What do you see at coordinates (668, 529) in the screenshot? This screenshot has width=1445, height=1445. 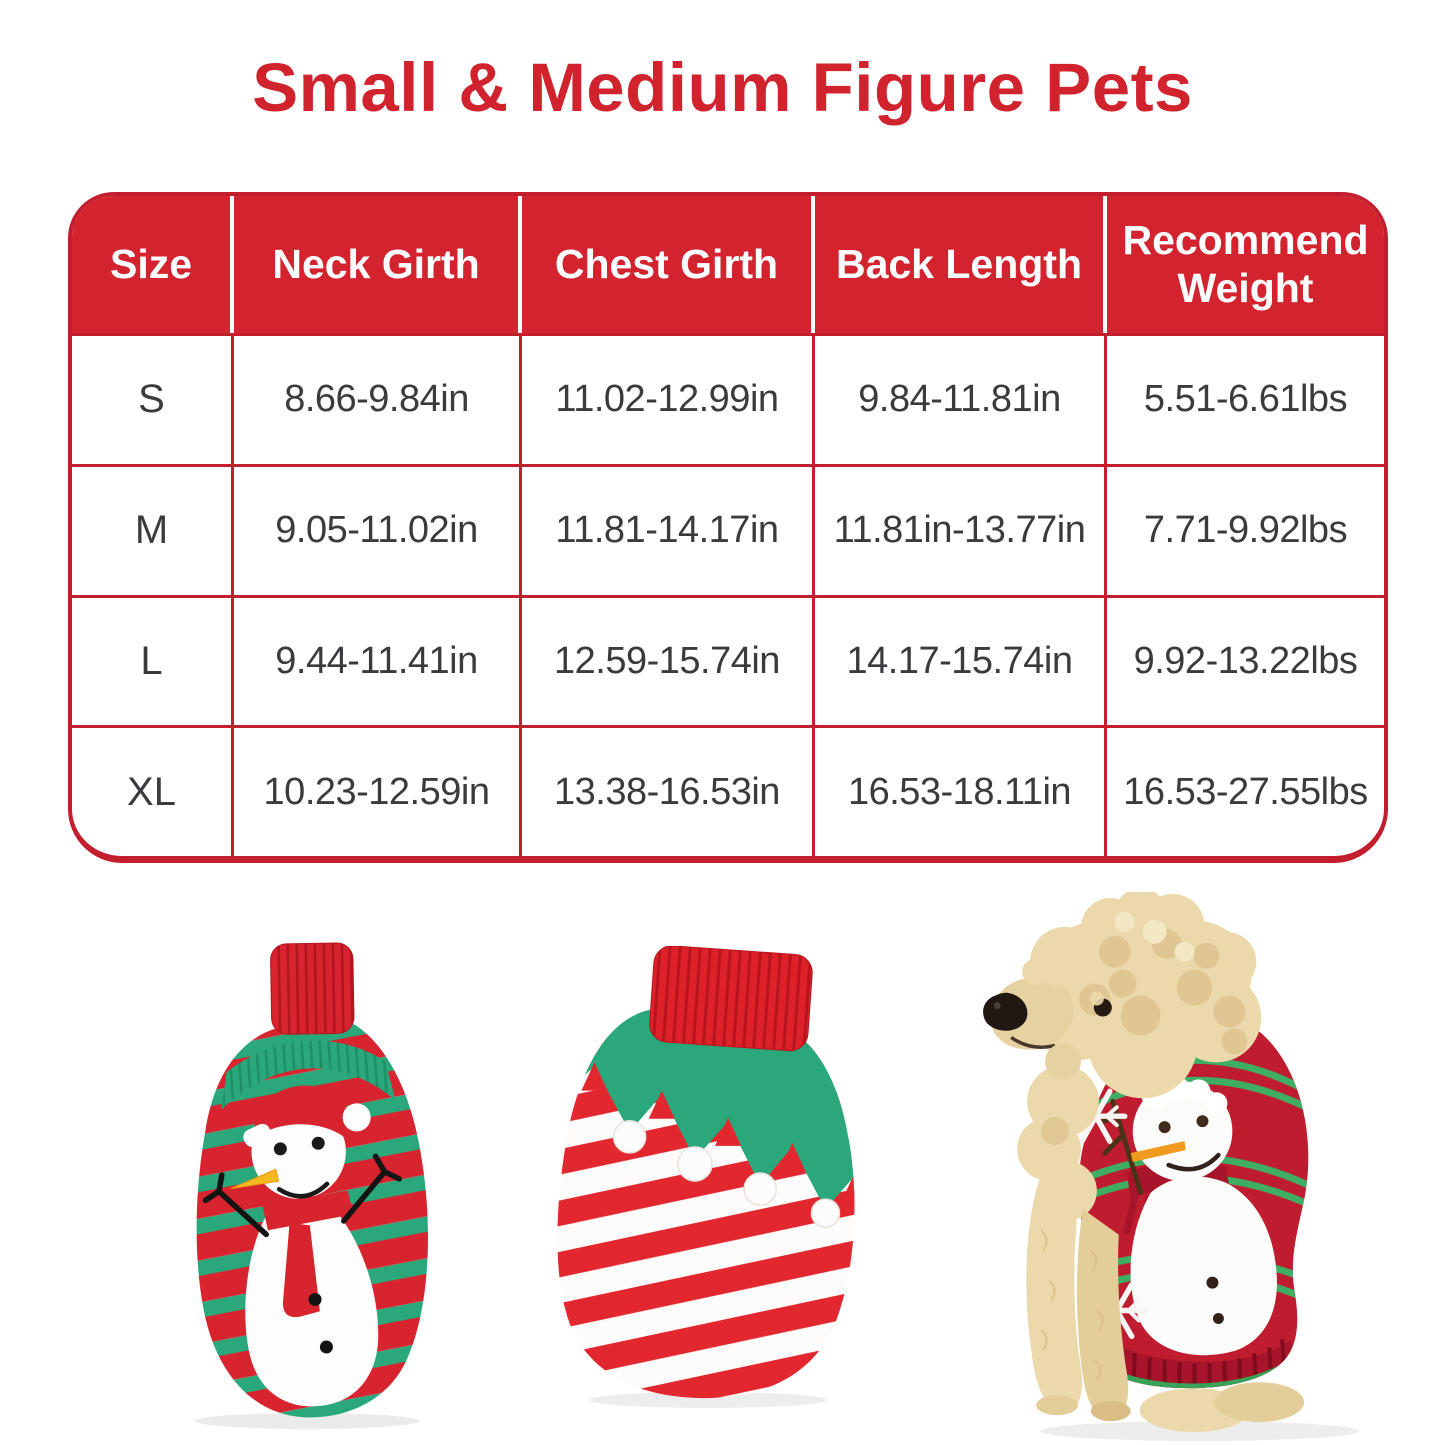 I see `cell-chest-m: 11.81-14.17in` at bounding box center [668, 529].